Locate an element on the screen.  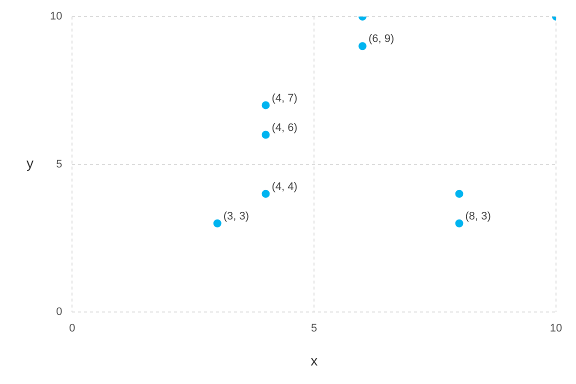
y-tick-label: 5 is located at coordinates (59, 164).